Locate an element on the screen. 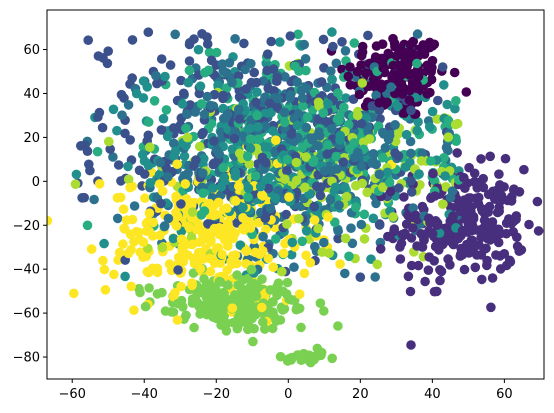  y-axis: −80 −60 −40 −20 0 20 40 60 is located at coordinates (30, 204).